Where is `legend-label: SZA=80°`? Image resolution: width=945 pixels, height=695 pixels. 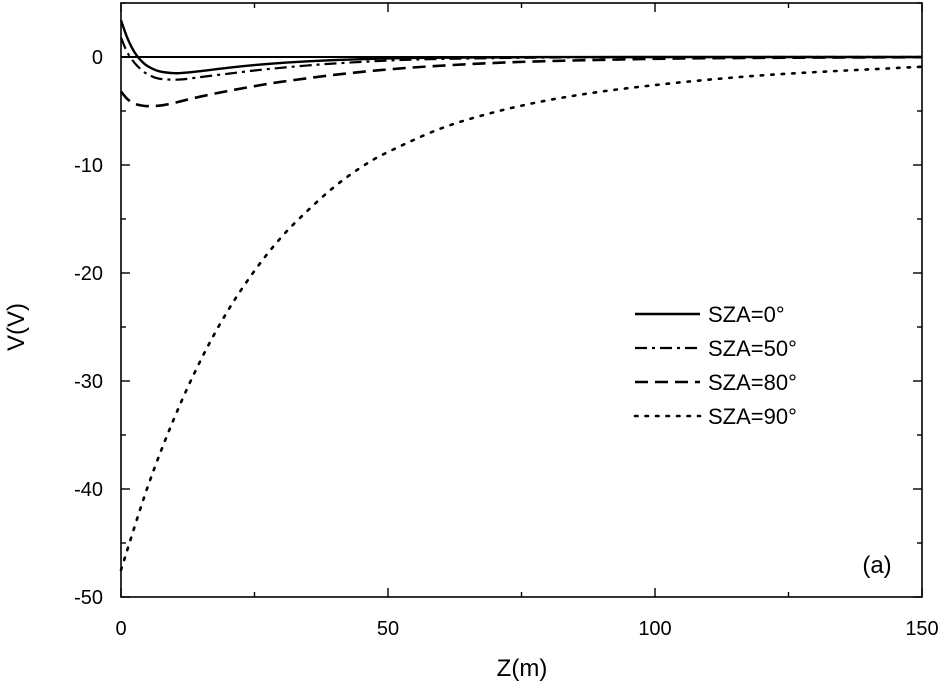 legend-label: SZA=80° is located at coordinates (752, 382).